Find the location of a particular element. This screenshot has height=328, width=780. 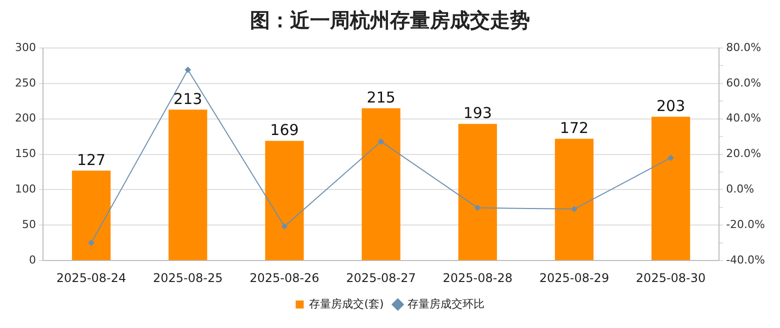

x-tick-label: 2025-08-30 is located at coordinates (671, 277).